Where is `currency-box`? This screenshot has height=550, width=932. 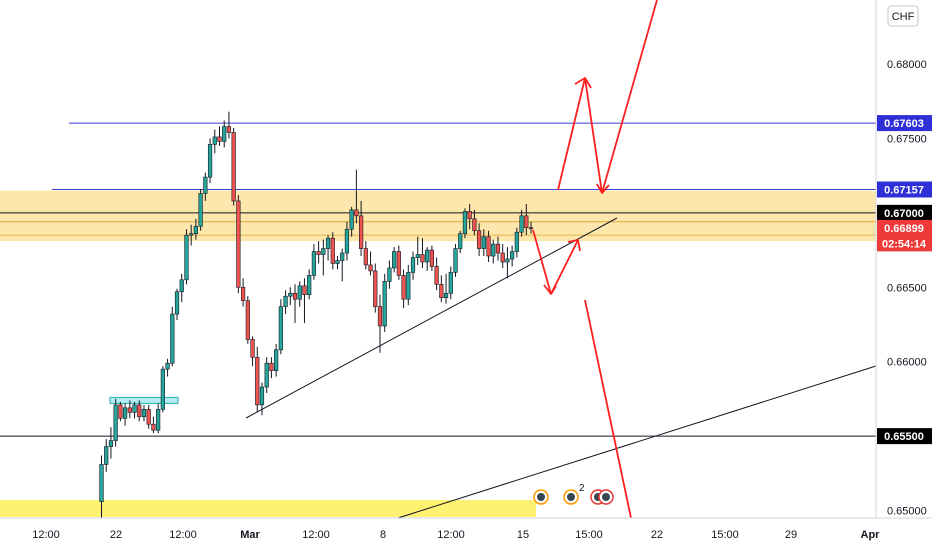
currency-box is located at coordinates (903, 16).